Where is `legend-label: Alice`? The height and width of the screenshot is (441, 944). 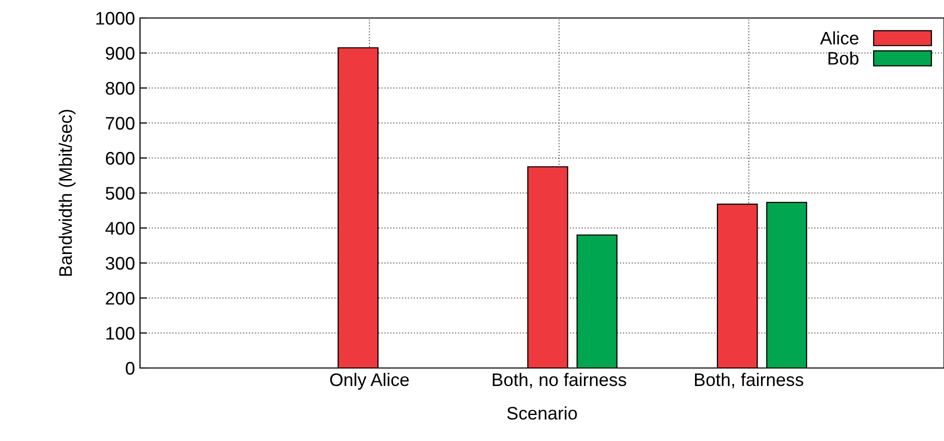 legend-label: Alice is located at coordinates (839, 38).